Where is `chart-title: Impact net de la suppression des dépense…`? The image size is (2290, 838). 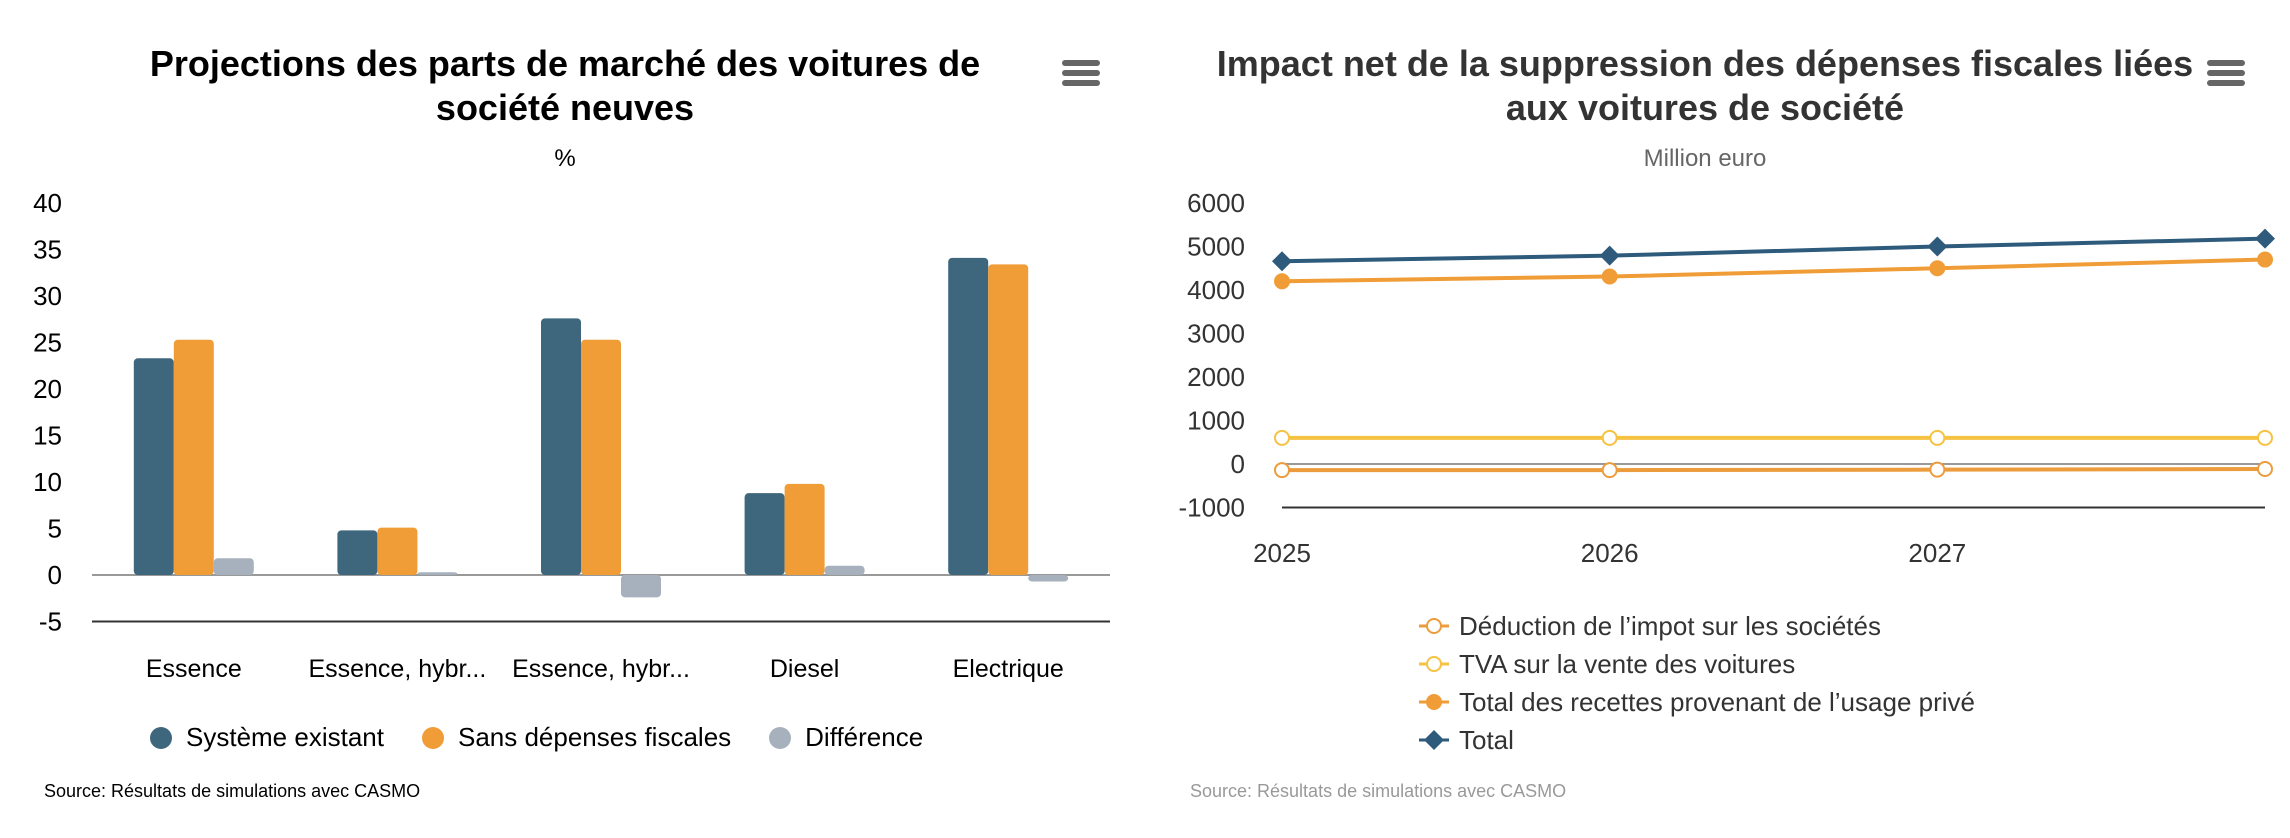
chart-title: Impact net de la suppression des dépense… is located at coordinates (1705, 85).